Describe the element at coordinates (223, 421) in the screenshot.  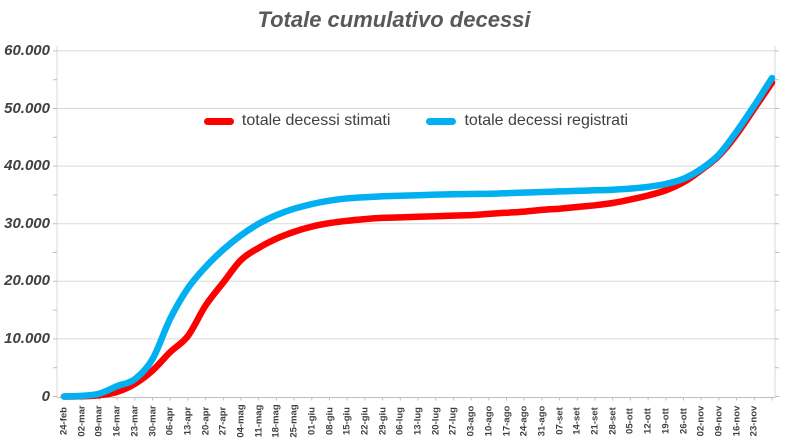
I see `x-axis-label: 27-apr` at that location.